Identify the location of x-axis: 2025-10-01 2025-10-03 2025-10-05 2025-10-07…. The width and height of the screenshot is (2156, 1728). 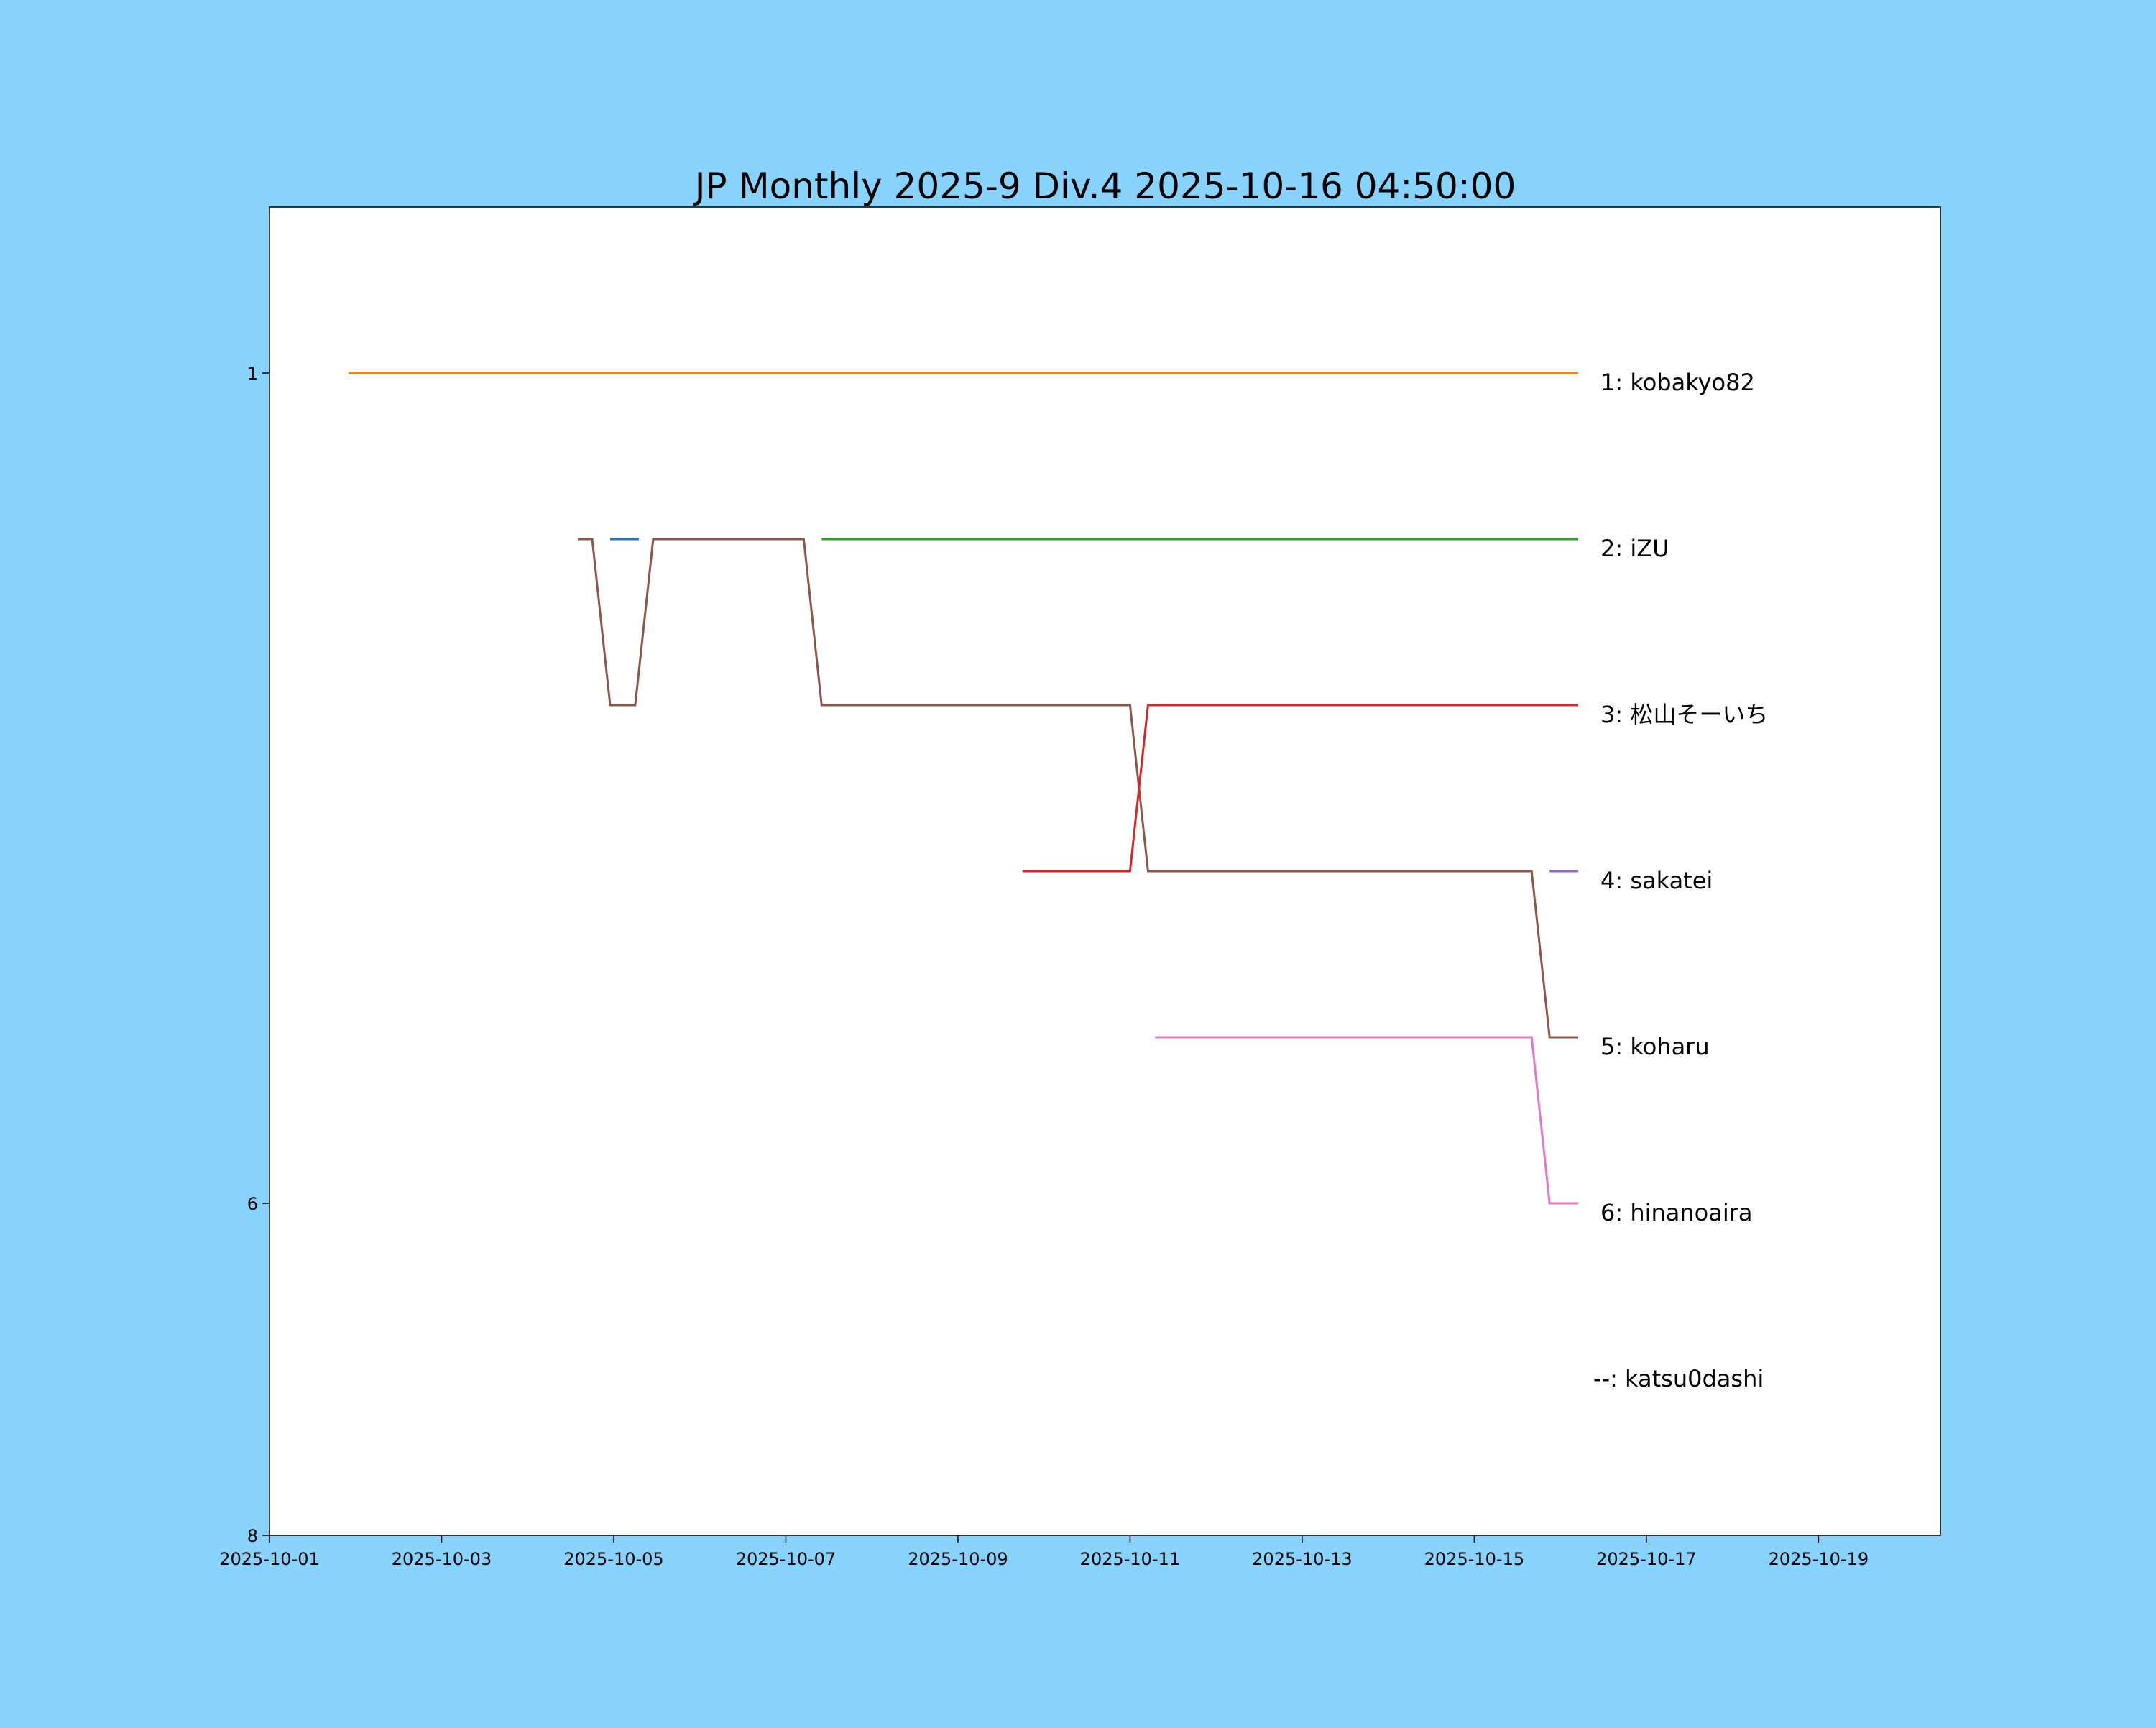
(1044, 1552).